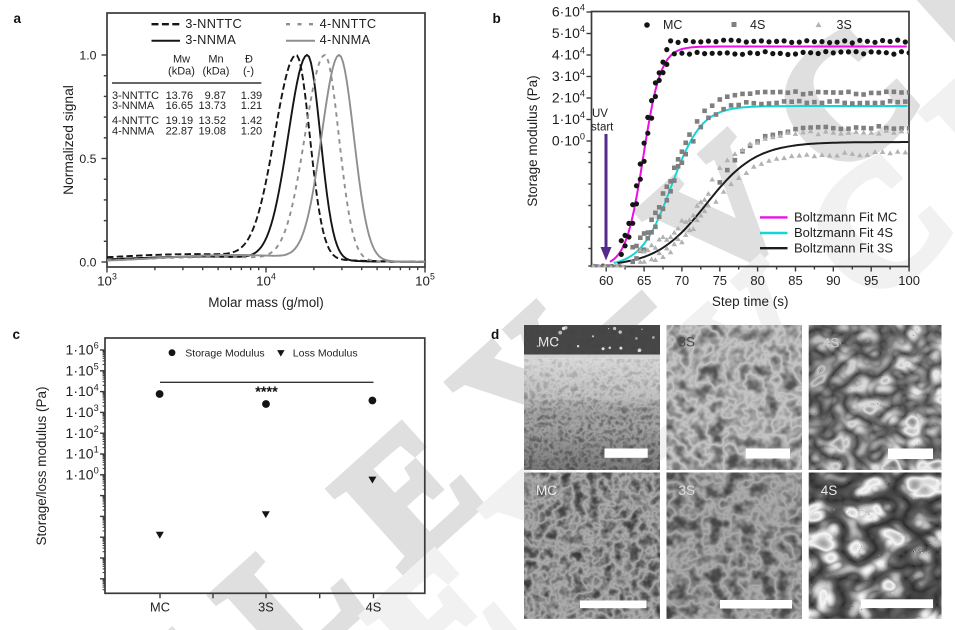  Describe the element at coordinates (180, 96) in the screenshot. I see `svg-text: 13.76` at that location.